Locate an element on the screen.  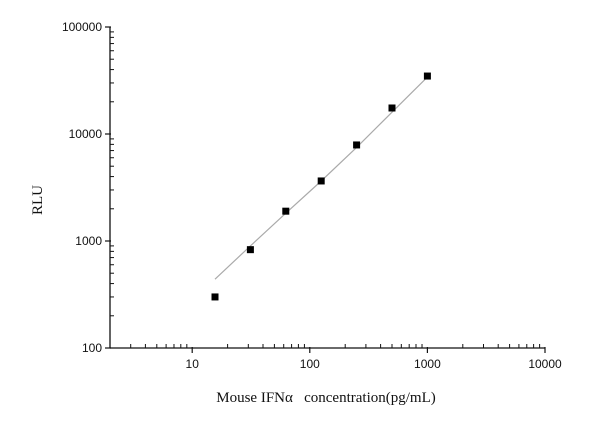
x-axis-title: Mouse IFNα concentration(pg/mL) is located at coordinates (325, 398).